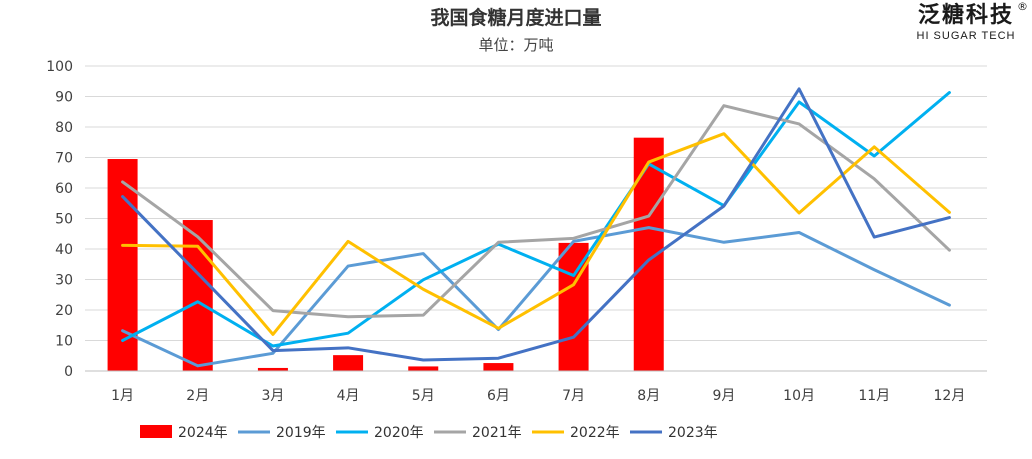 Image resolution: width=1032 pixels, height=459 pixels. I want to click on legend: 2024年 2019年 2020年 2021年 2022年 2023年, so click(429, 433).